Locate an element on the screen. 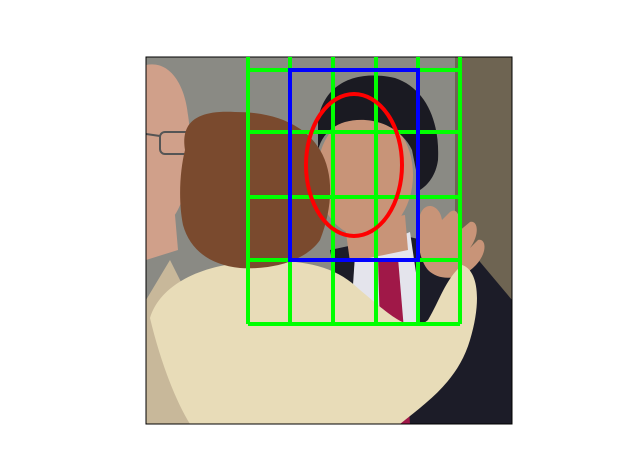 This screenshot has width=640, height=476. man-face is located at coordinates (365, 175).